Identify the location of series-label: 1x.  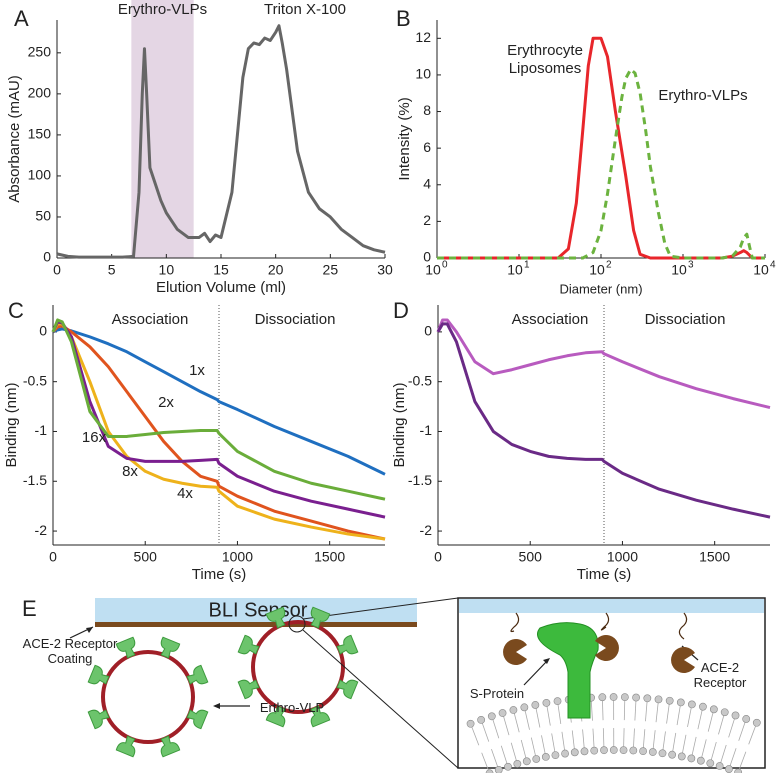
(197, 370).